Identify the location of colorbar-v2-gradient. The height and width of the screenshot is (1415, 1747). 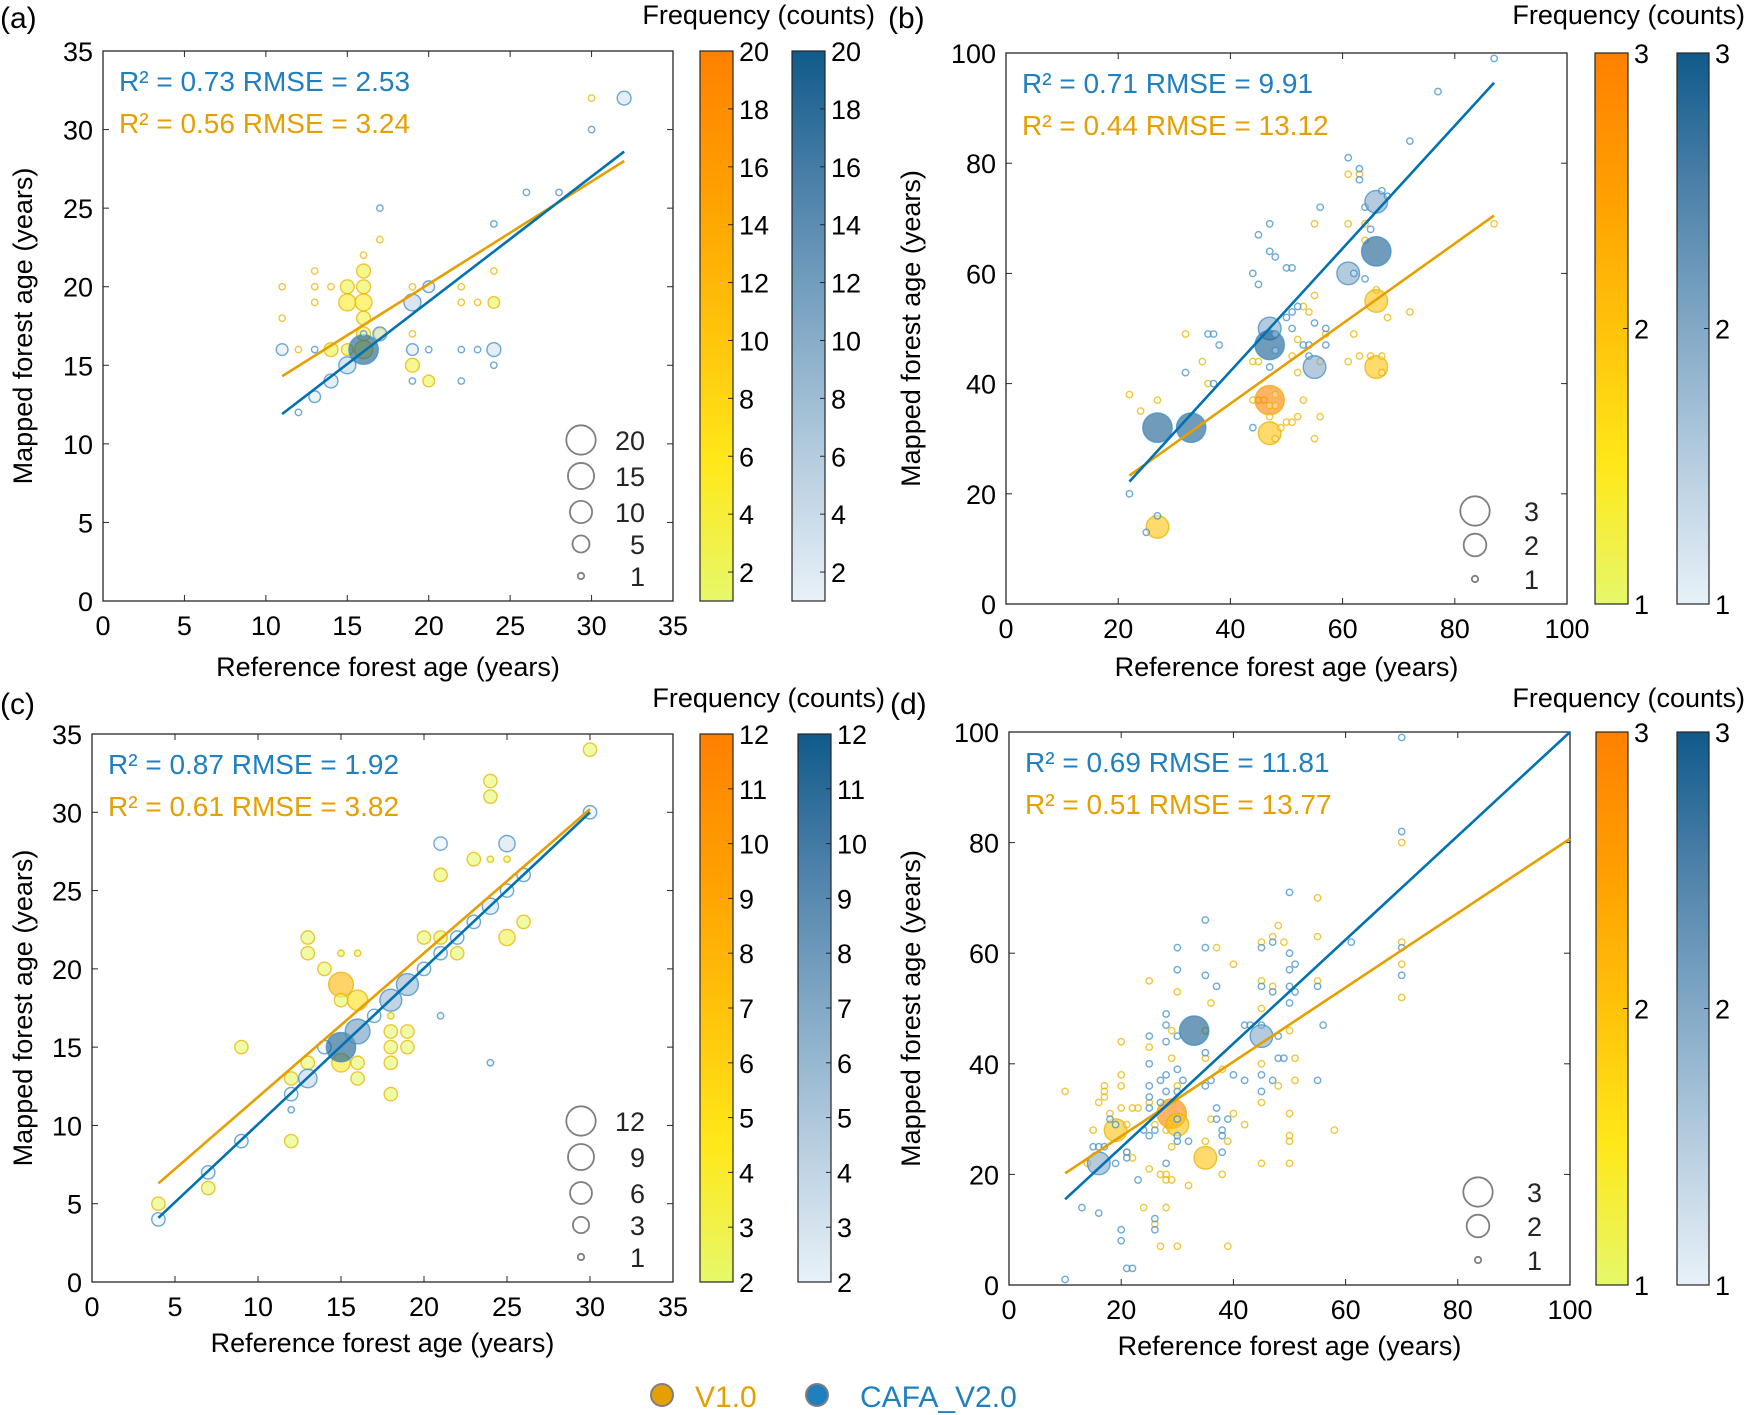
(808, 326).